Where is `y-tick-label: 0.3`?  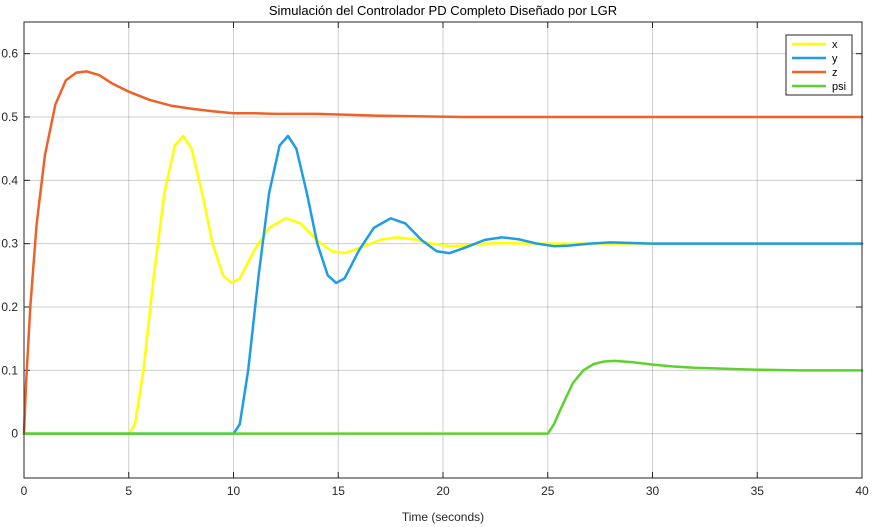
y-tick-label: 0.3 is located at coordinates (9, 244).